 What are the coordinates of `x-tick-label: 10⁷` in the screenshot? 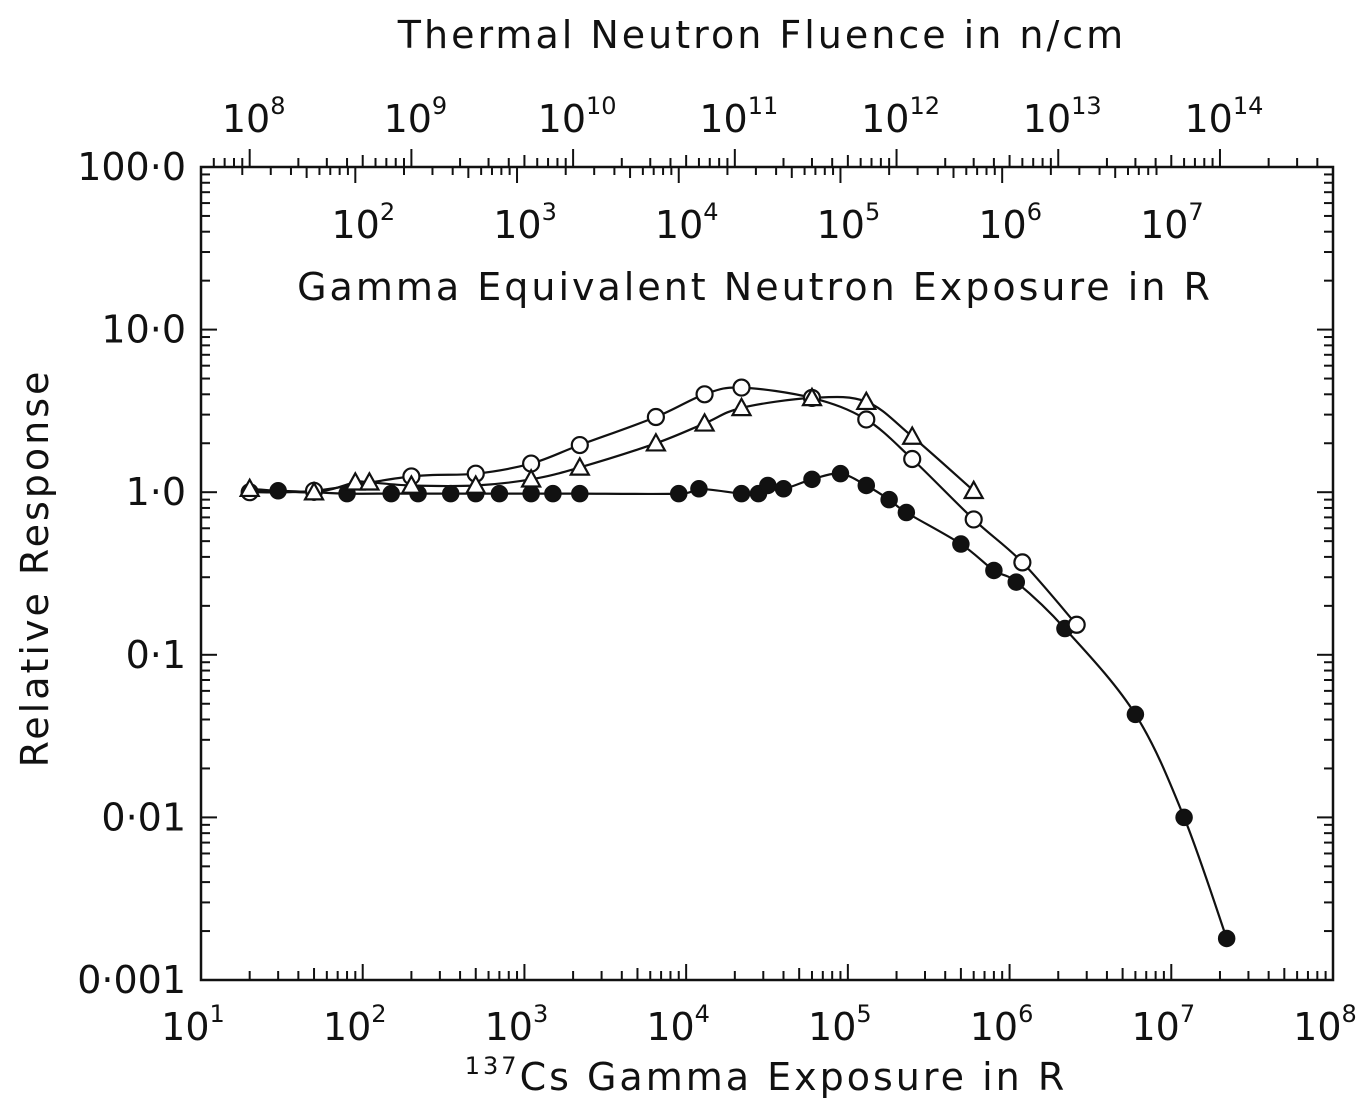 It's located at (1163, 1024).